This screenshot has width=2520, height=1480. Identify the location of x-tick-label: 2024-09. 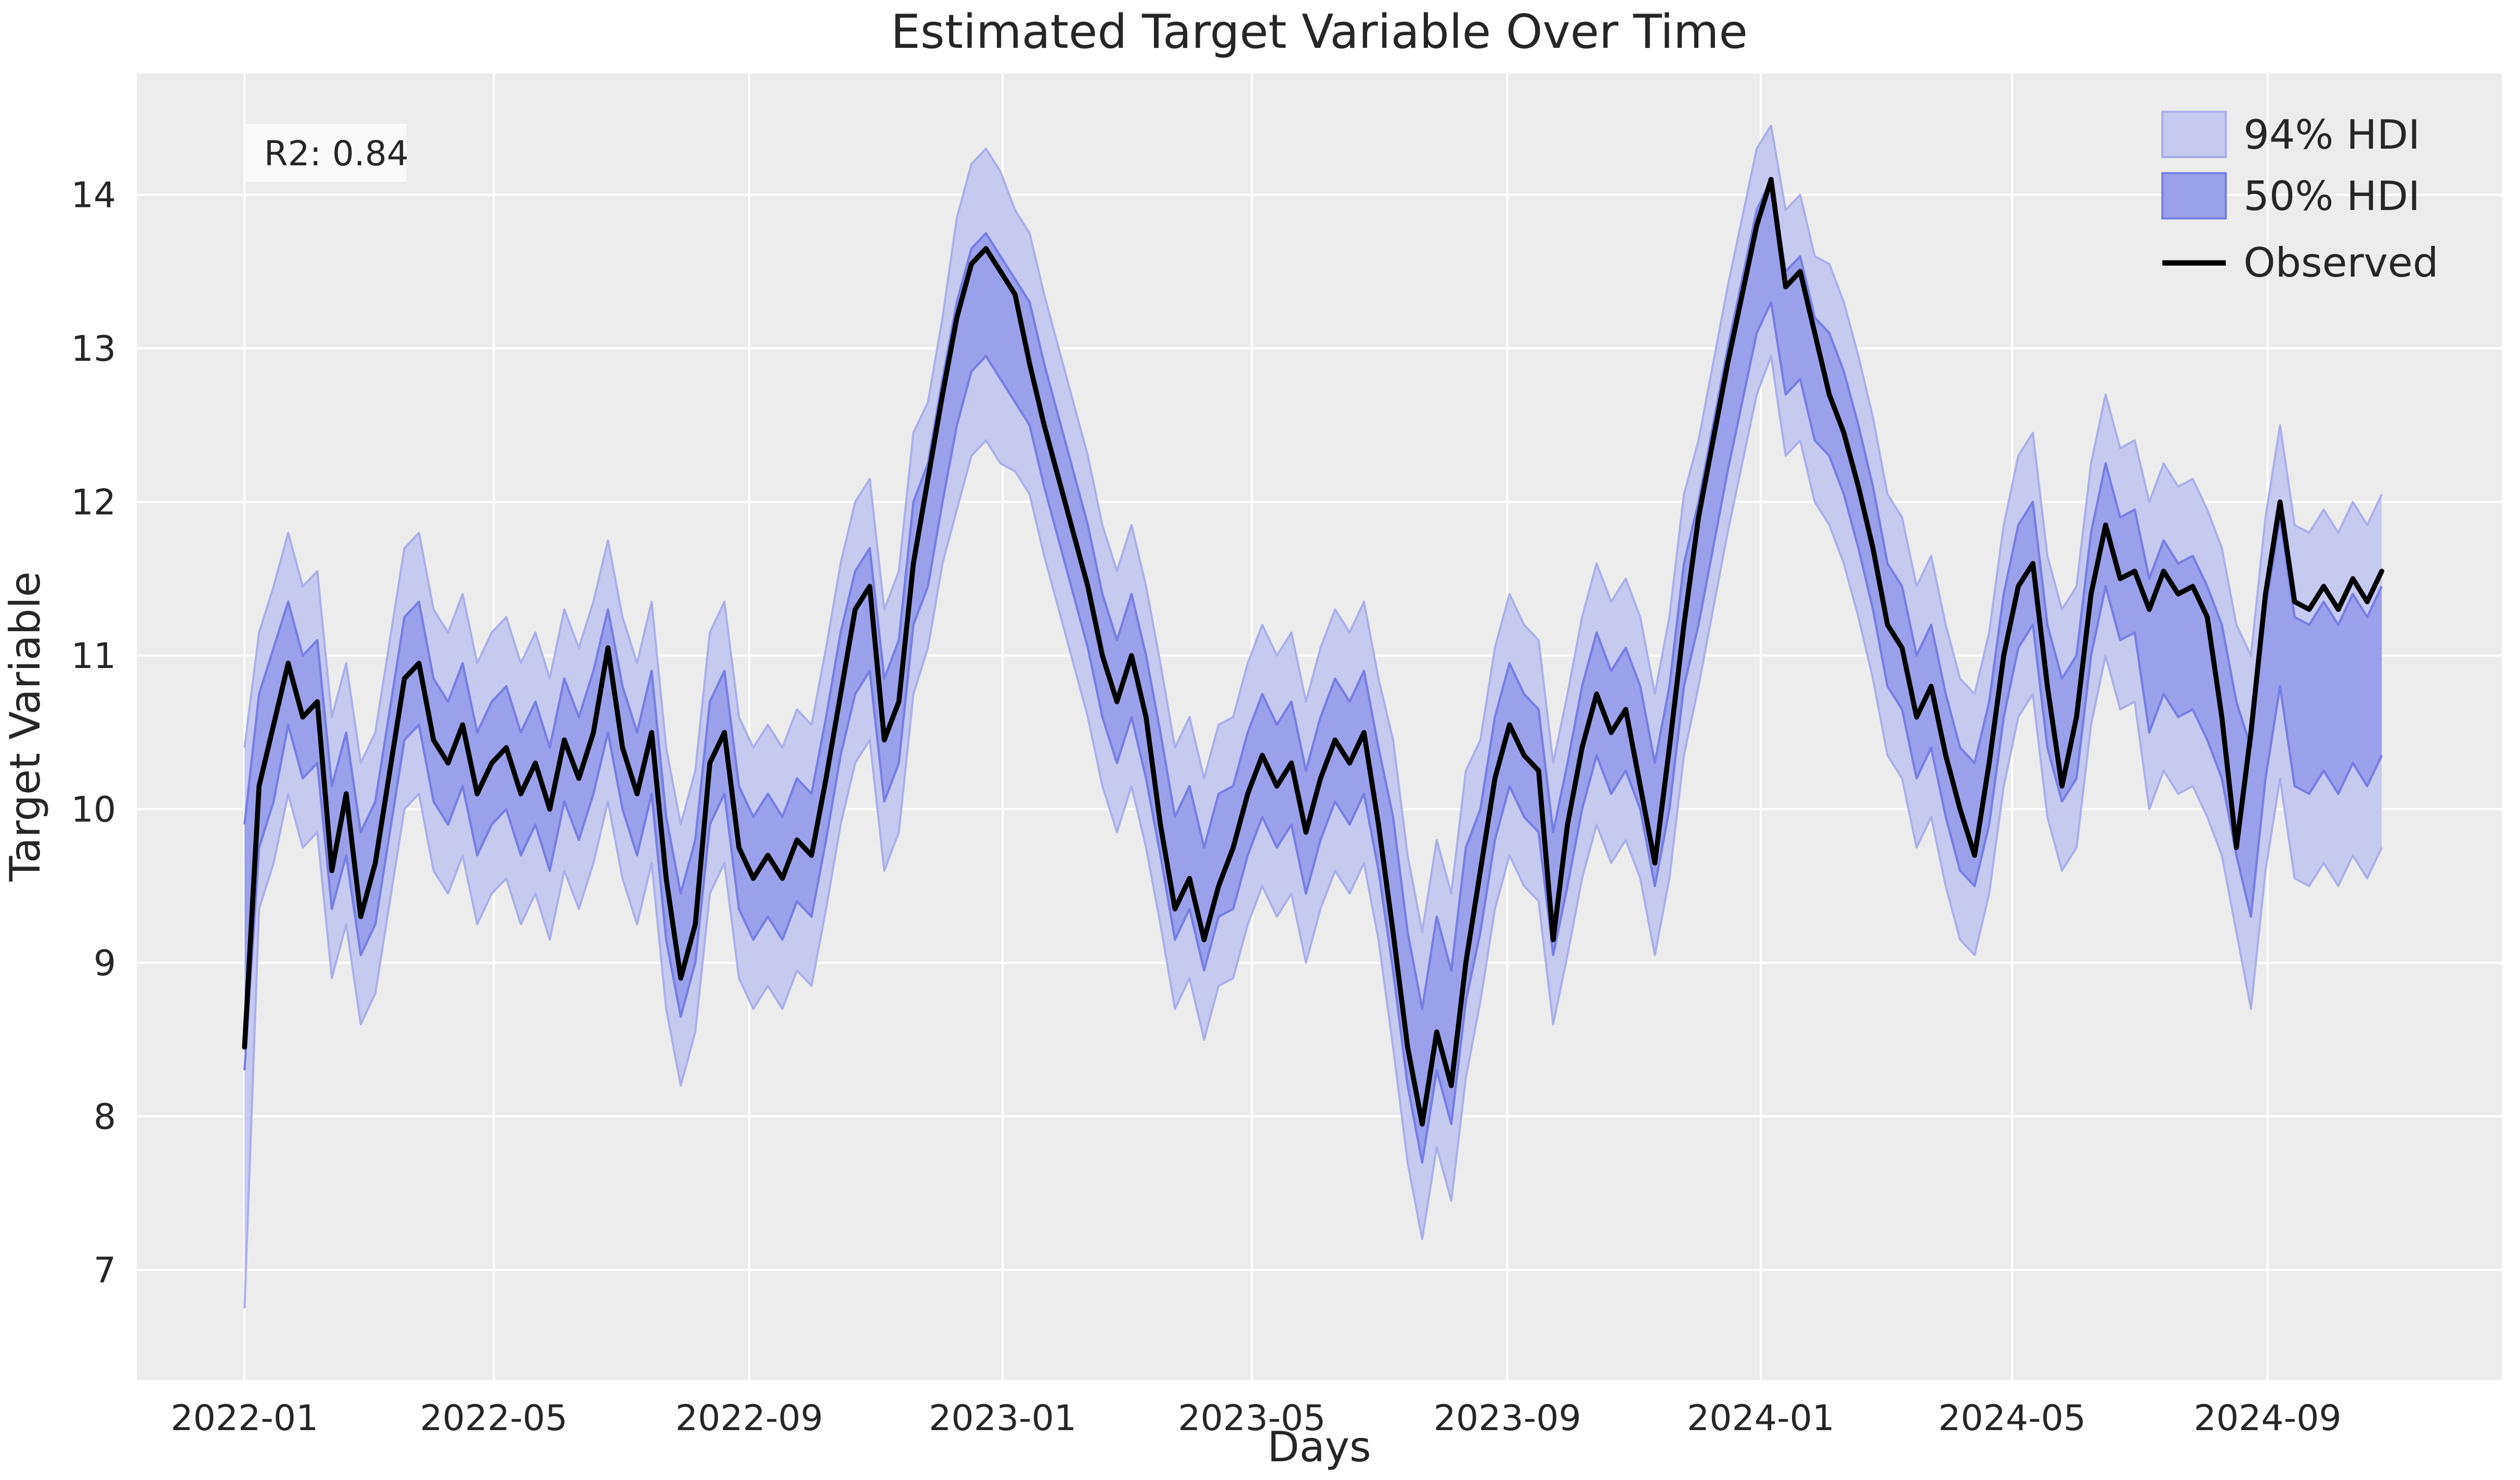
(2268, 1418).